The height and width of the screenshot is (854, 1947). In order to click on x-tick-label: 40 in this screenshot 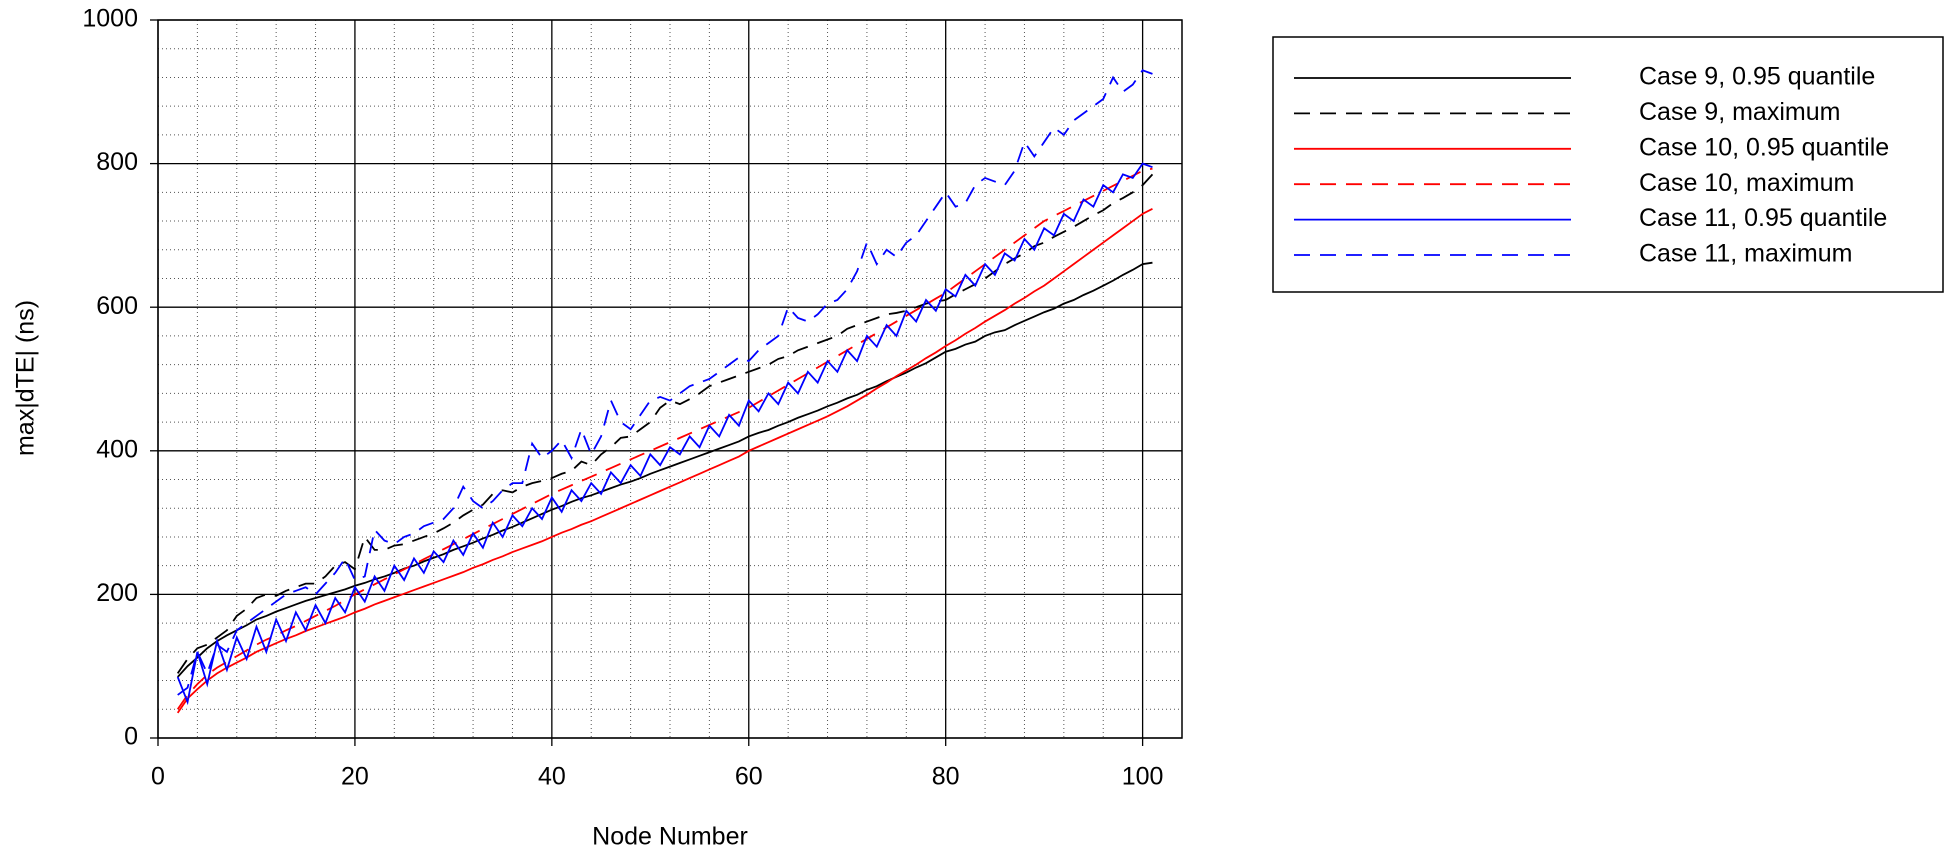, I will do `click(552, 777)`.